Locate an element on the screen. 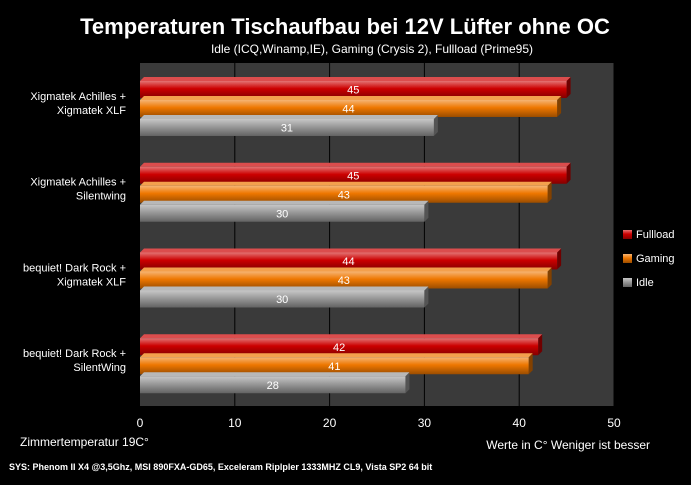 The width and height of the screenshot is (691, 485). bar-value-label: 41 is located at coordinates (334, 367).